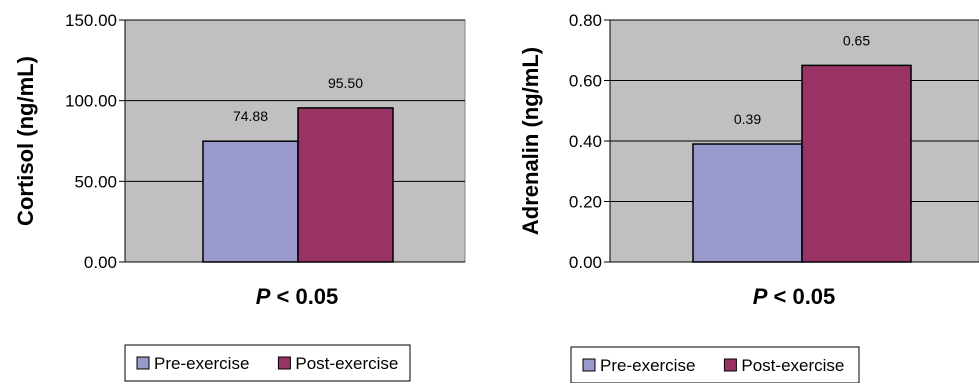 The image size is (979, 388). What do you see at coordinates (25, 141) in the screenshot?
I see `y-axis-label: Cortisol (ng/mL)` at bounding box center [25, 141].